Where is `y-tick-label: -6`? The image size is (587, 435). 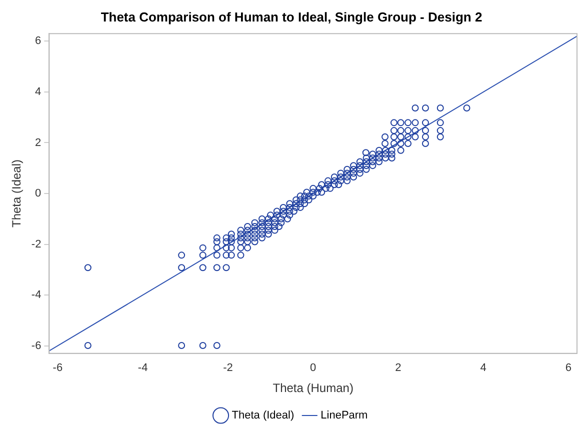
y-tick-label: -6 is located at coordinates (36, 346).